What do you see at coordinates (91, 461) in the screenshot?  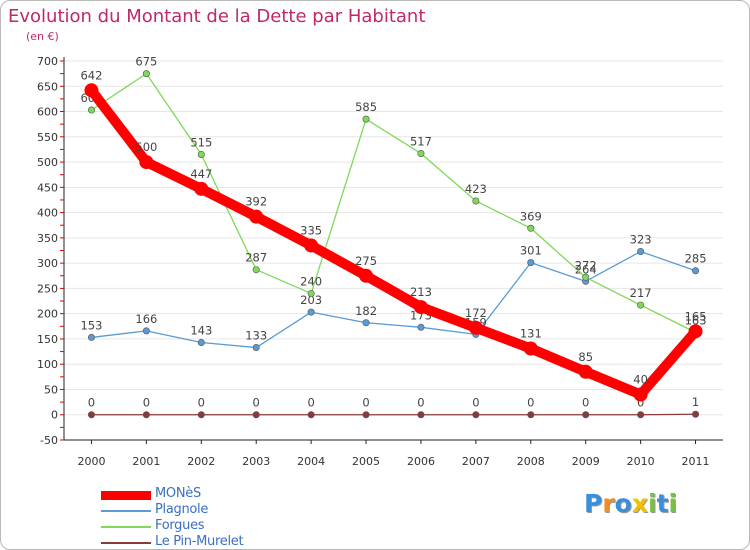 I see `x-tick-label: 2000` at bounding box center [91, 461].